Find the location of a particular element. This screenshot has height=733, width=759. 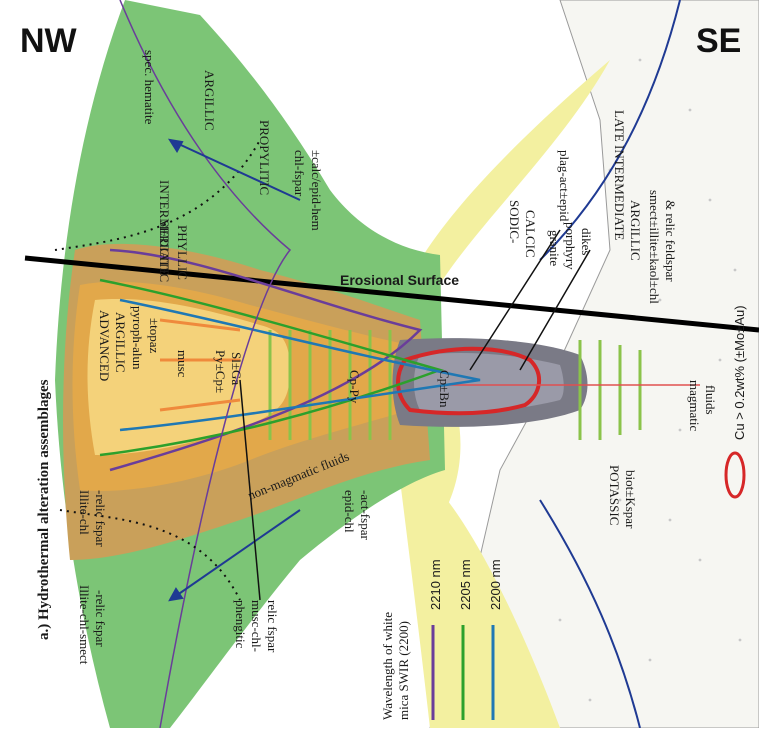

label-magmatic: magmatic is located at coordinates (694, 405).